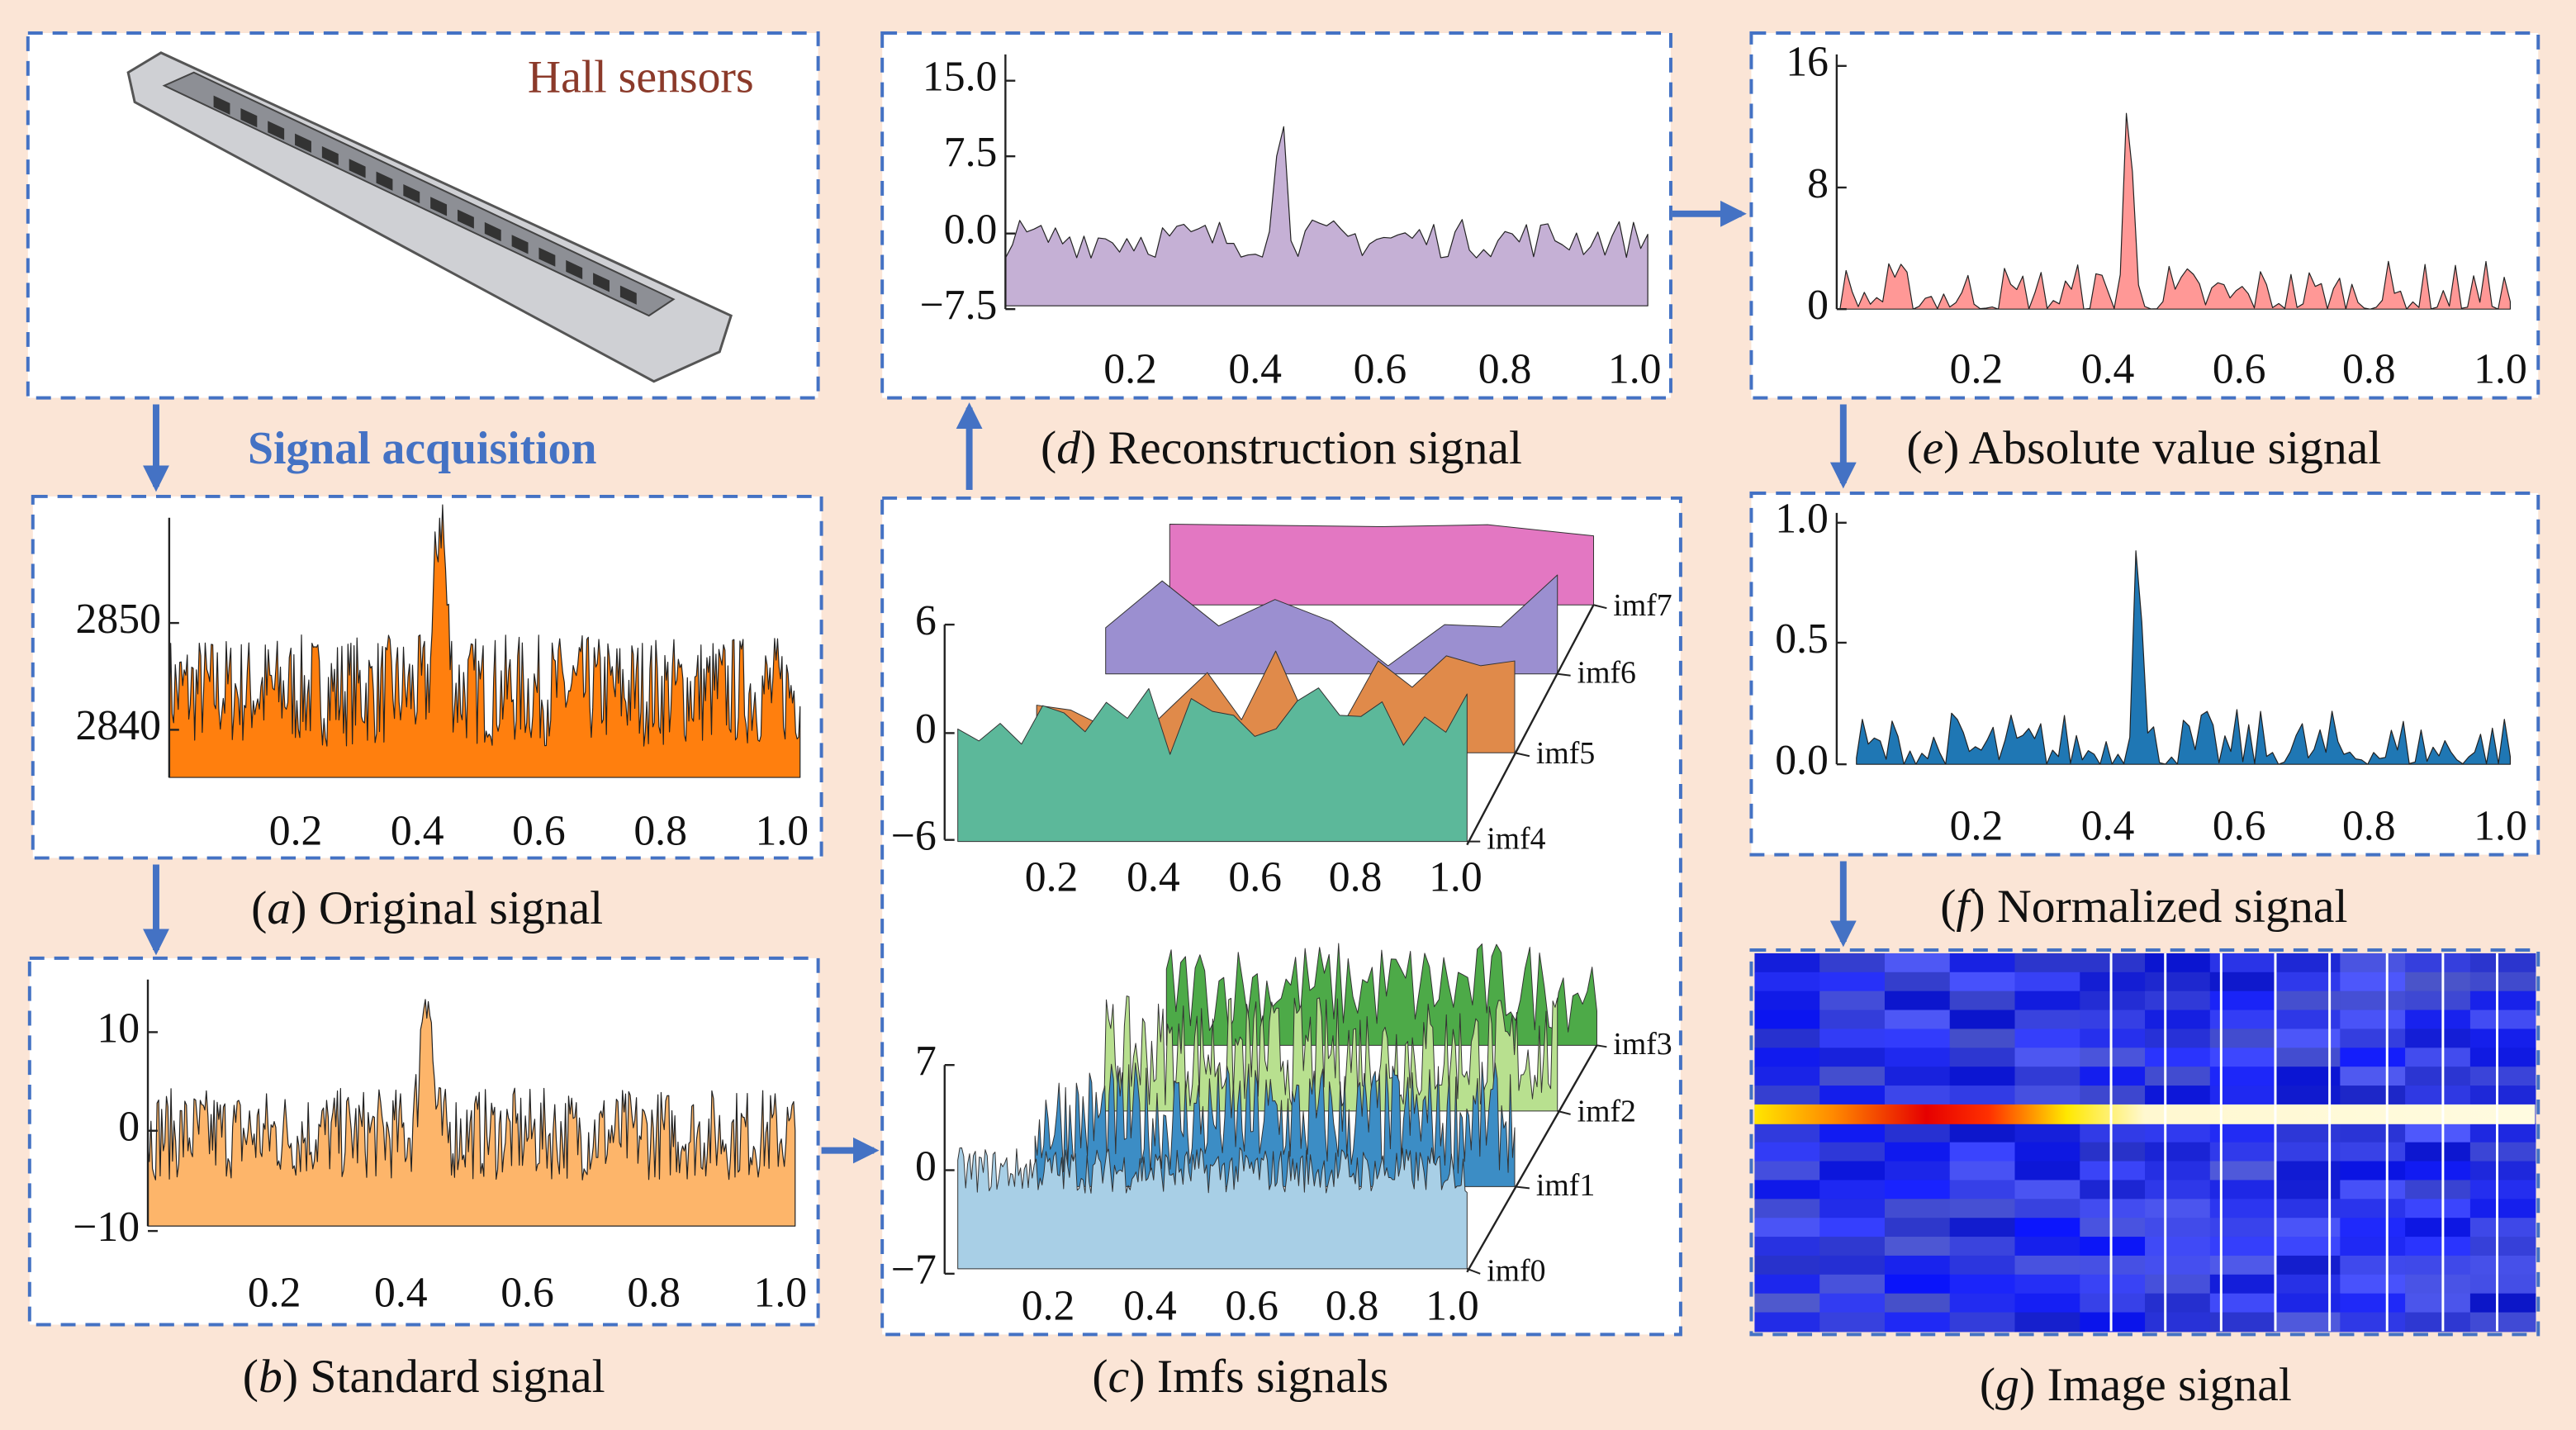  I want to click on y-tick-label: 7.5, so click(971, 152).